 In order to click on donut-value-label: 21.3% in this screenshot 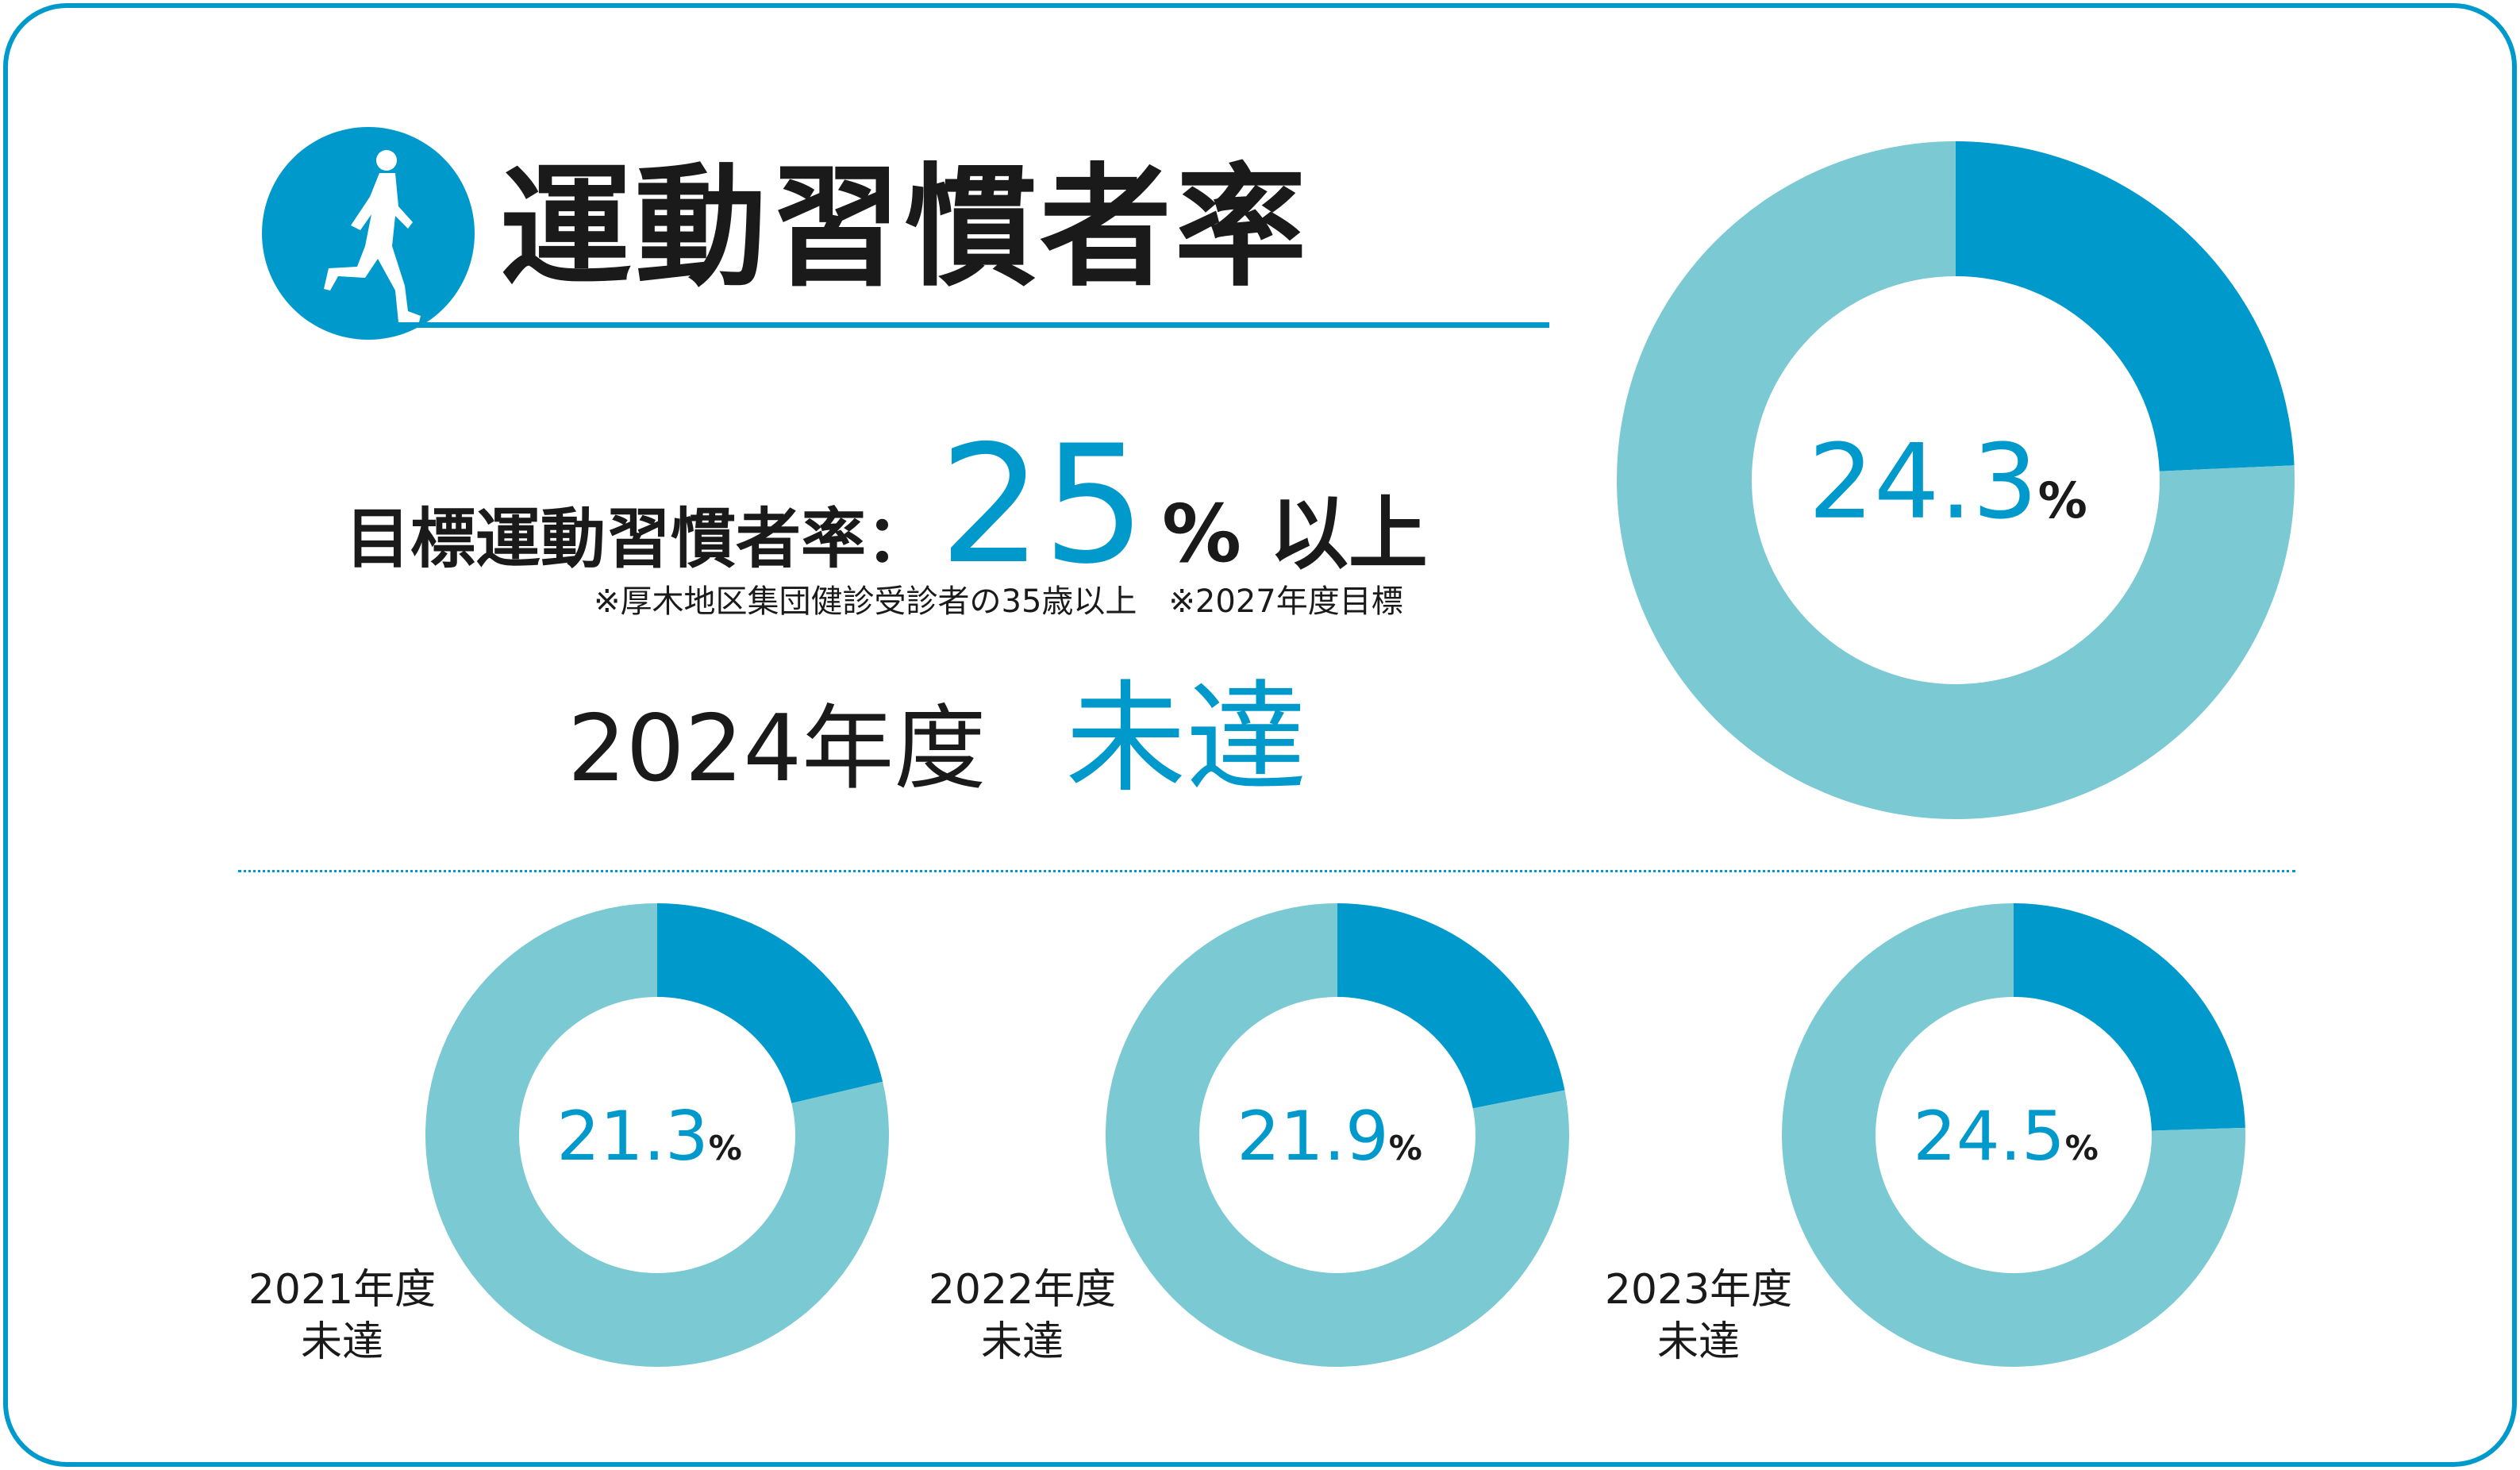, I will do `click(649, 1136)`.